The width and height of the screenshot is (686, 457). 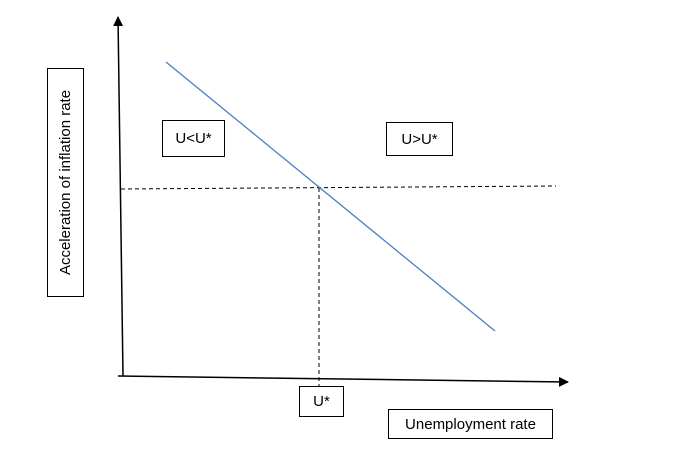 I want to click on region-right-label: U>U*, so click(x=419, y=139).